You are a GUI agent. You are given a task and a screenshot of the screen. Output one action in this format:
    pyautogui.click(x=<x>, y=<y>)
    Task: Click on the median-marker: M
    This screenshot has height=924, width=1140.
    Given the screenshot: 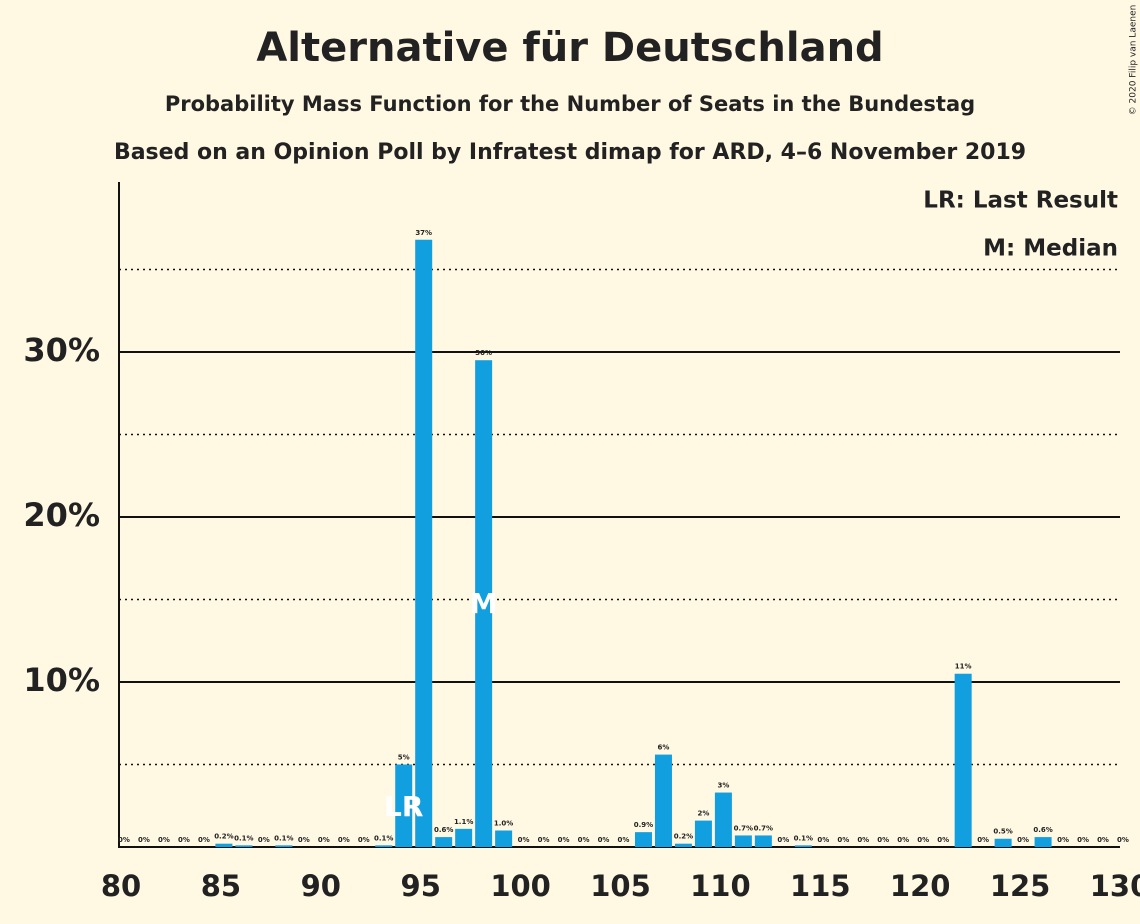 What is the action you would take?
    pyautogui.click(x=484, y=603)
    